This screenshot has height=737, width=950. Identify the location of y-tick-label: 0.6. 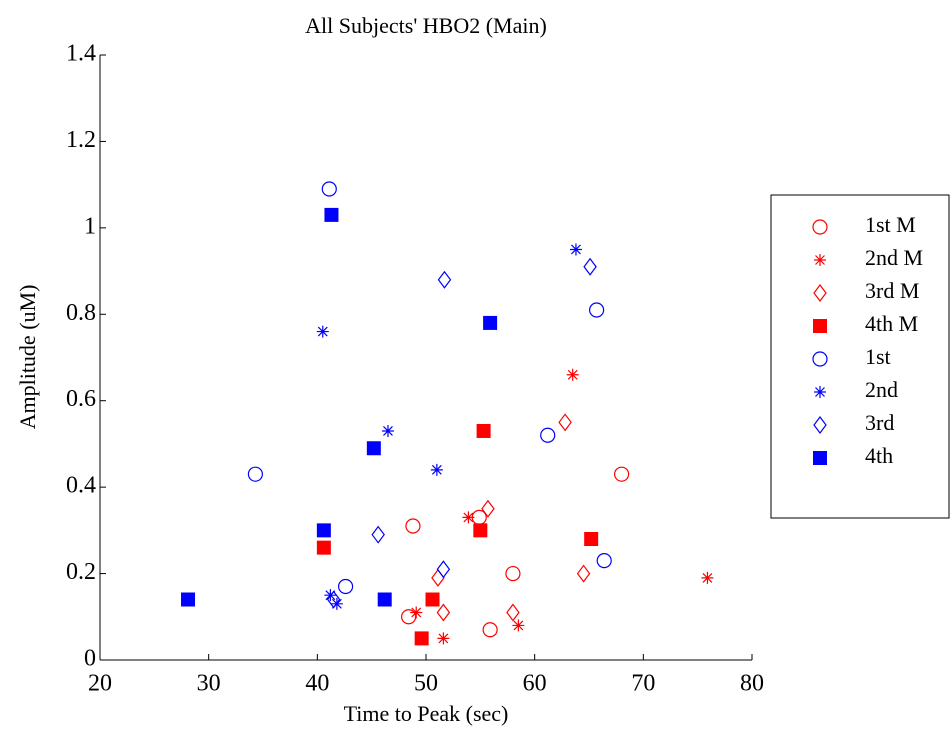
(81, 399).